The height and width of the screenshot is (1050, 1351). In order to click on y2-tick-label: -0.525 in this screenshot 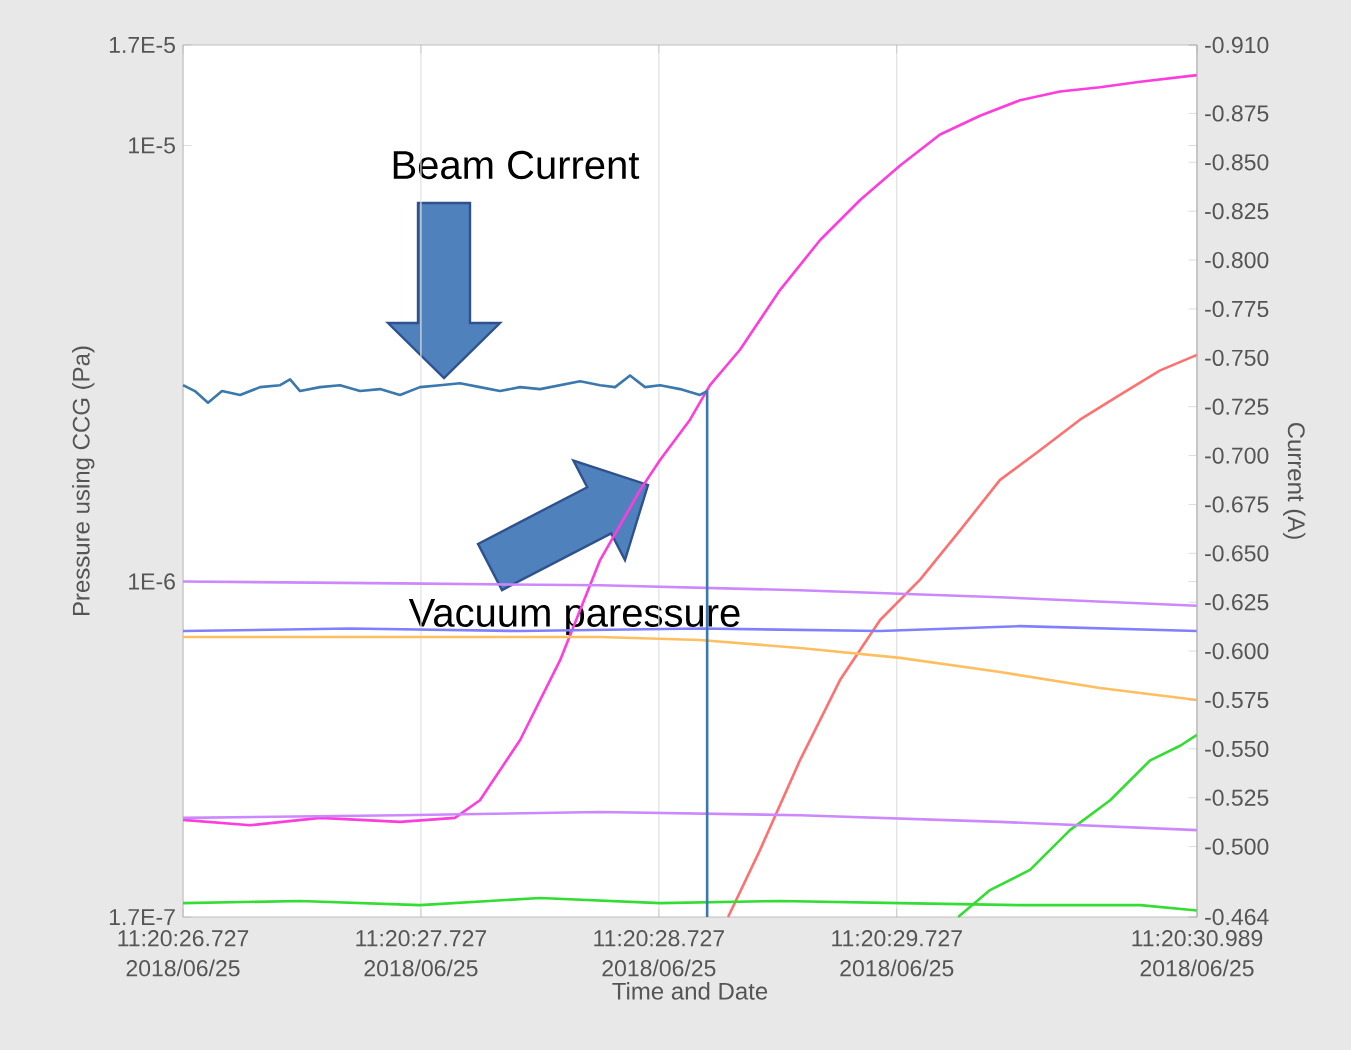, I will do `click(1237, 797)`.